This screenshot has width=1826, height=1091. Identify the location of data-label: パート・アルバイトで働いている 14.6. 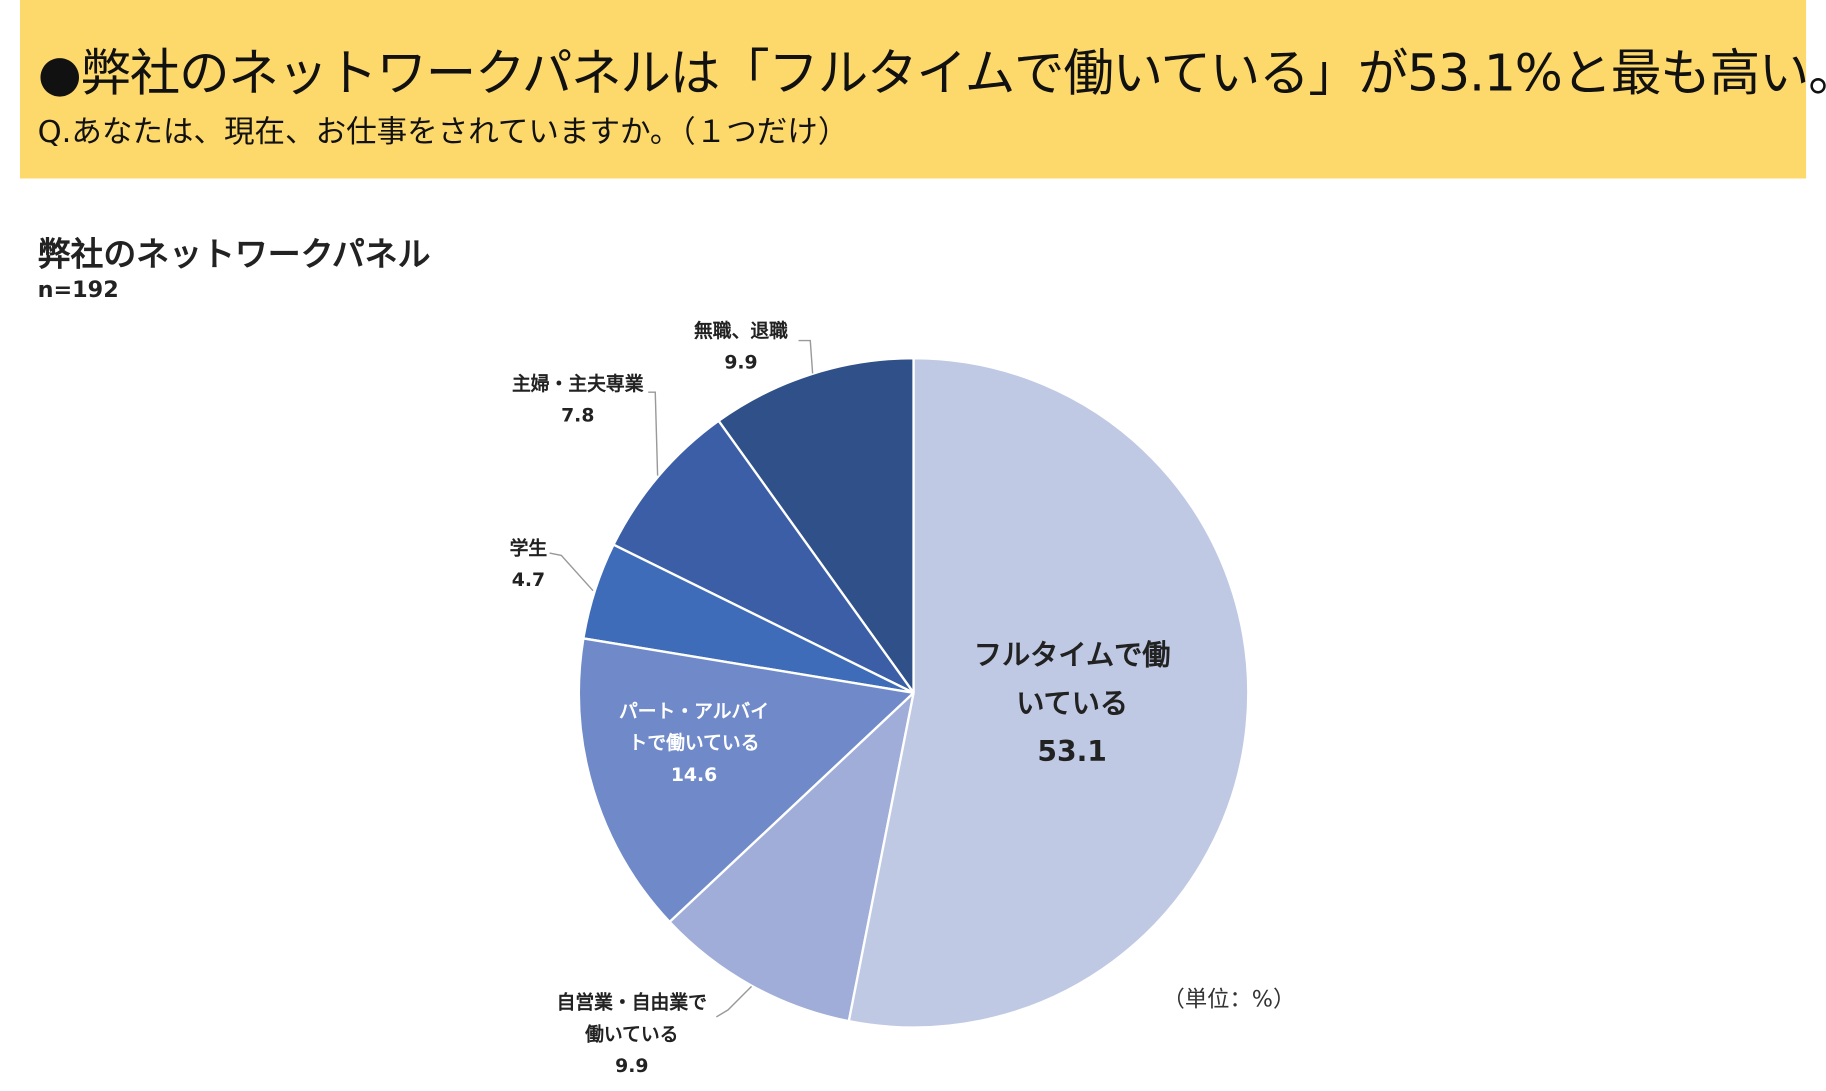
(694, 743).